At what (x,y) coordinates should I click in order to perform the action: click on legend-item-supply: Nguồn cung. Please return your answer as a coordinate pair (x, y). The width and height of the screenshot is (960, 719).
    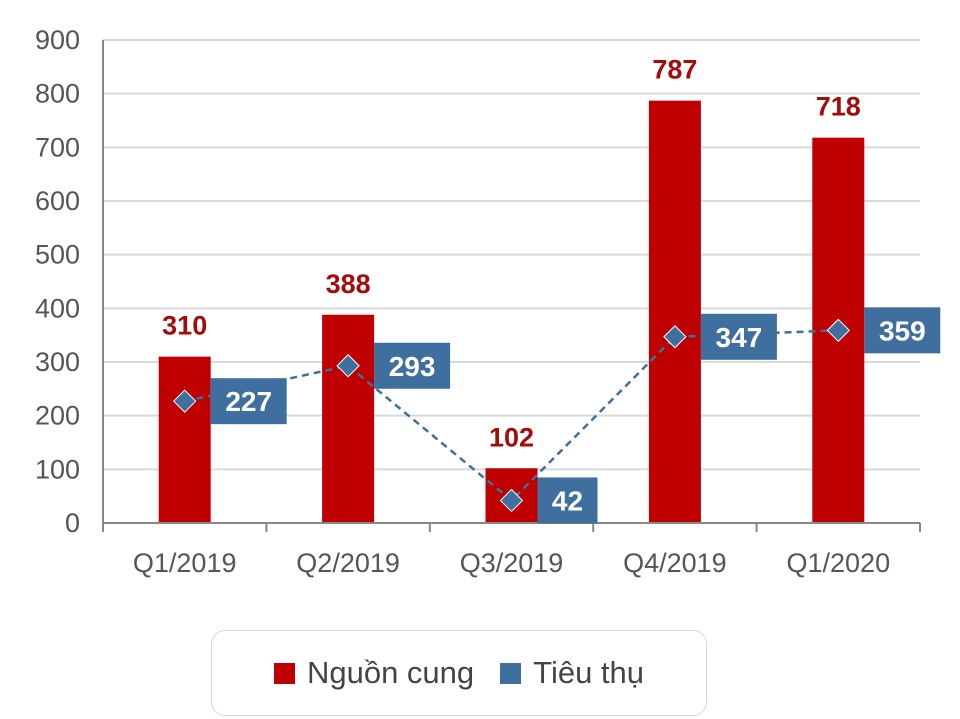
    Looking at the image, I should click on (374, 673).